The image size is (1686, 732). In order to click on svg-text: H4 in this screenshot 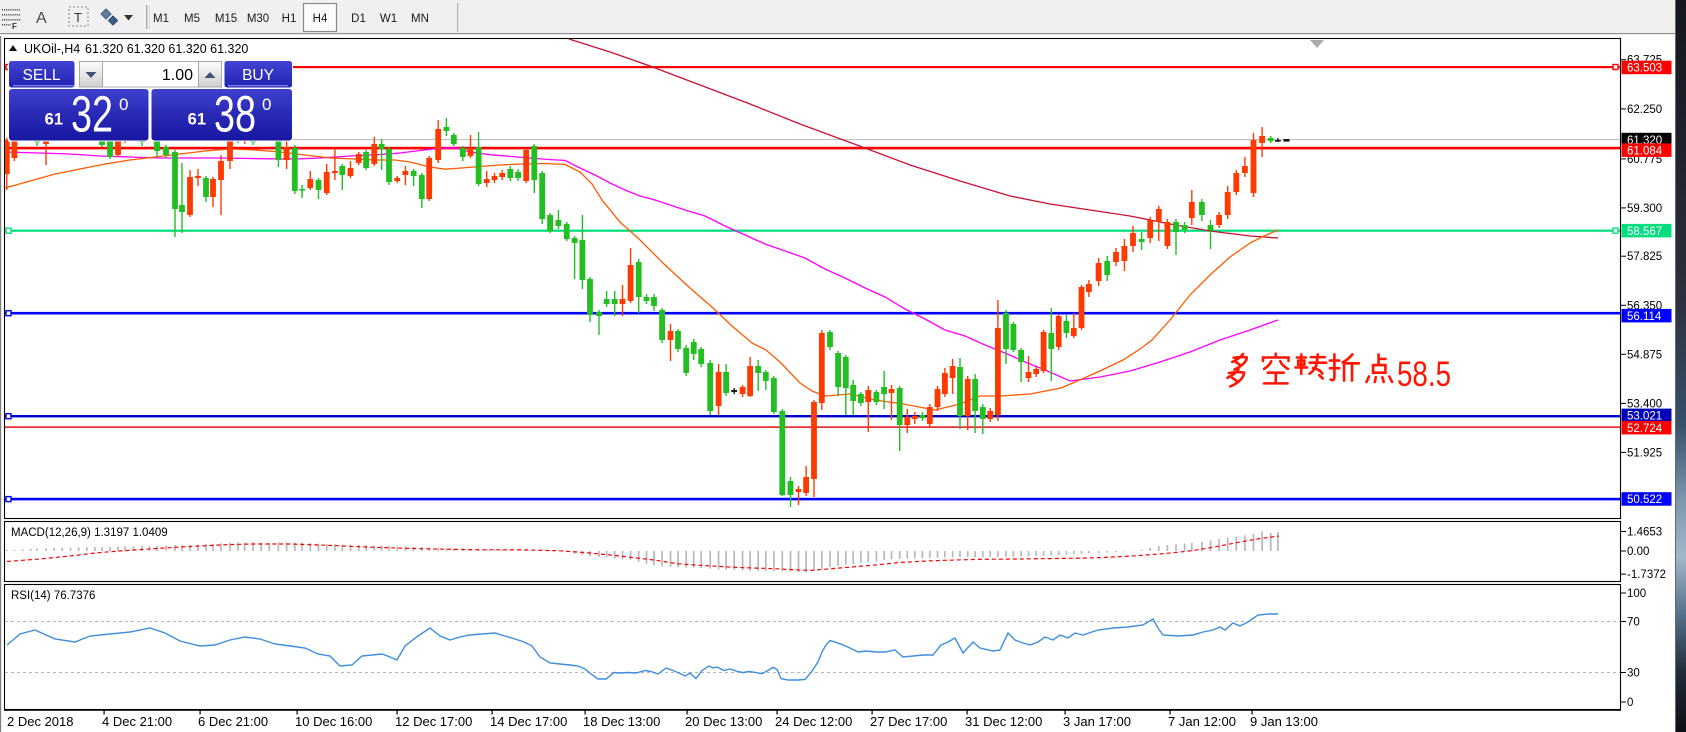, I will do `click(320, 19)`.